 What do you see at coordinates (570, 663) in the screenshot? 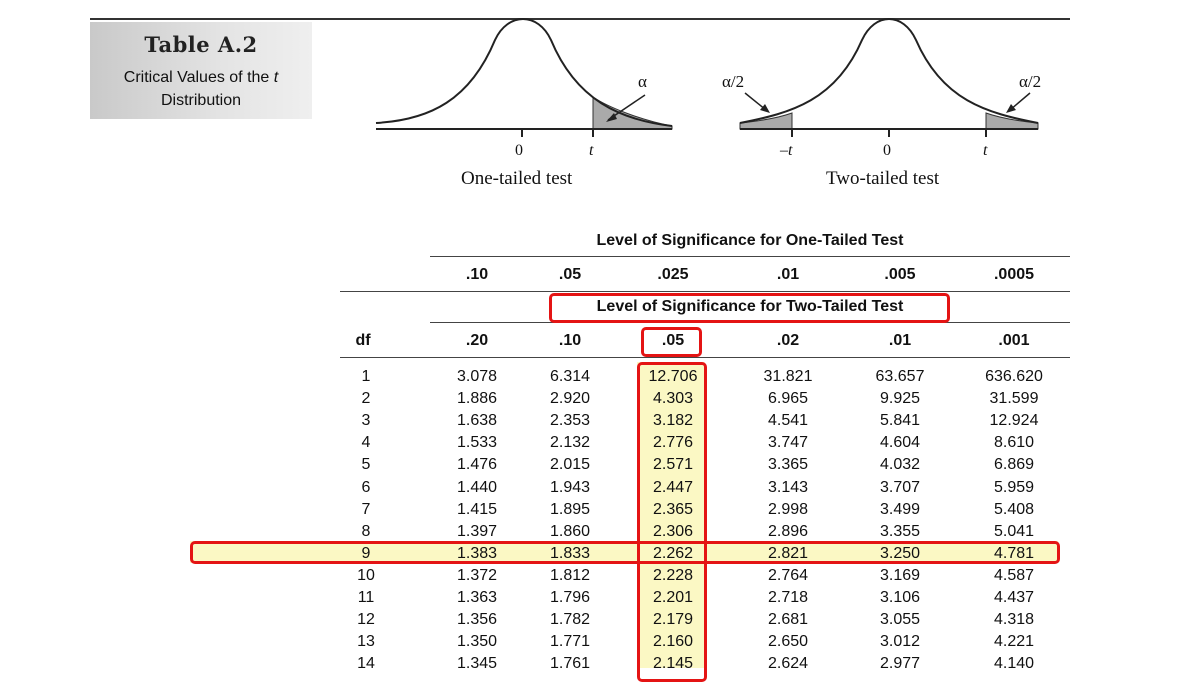
I see `value-cell: 1.761` at bounding box center [570, 663].